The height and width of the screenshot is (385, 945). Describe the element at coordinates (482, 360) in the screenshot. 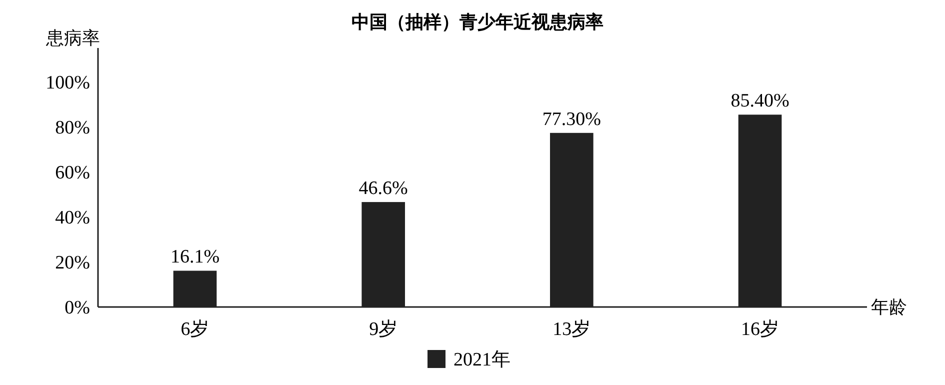

I see `legend-label: 2021年` at that location.